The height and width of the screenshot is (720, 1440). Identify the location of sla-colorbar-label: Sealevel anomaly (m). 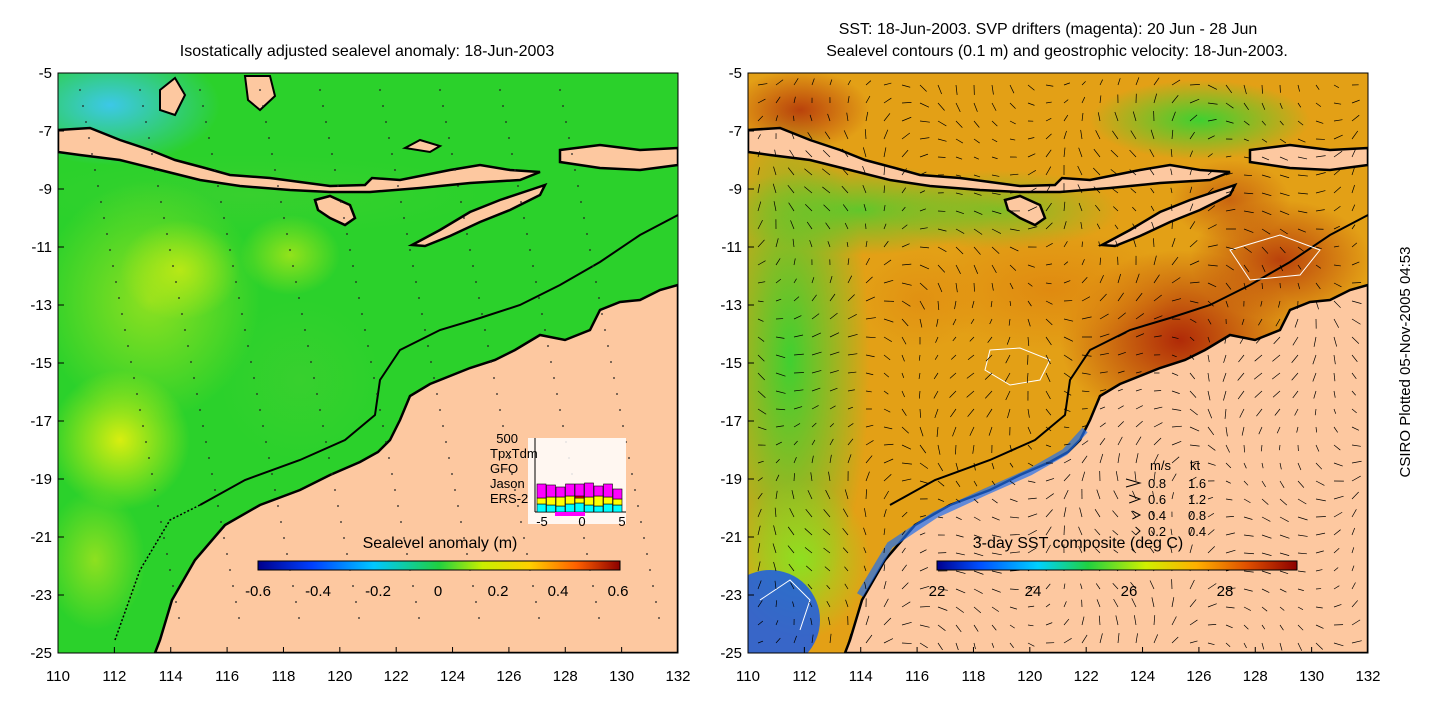
(440, 543).